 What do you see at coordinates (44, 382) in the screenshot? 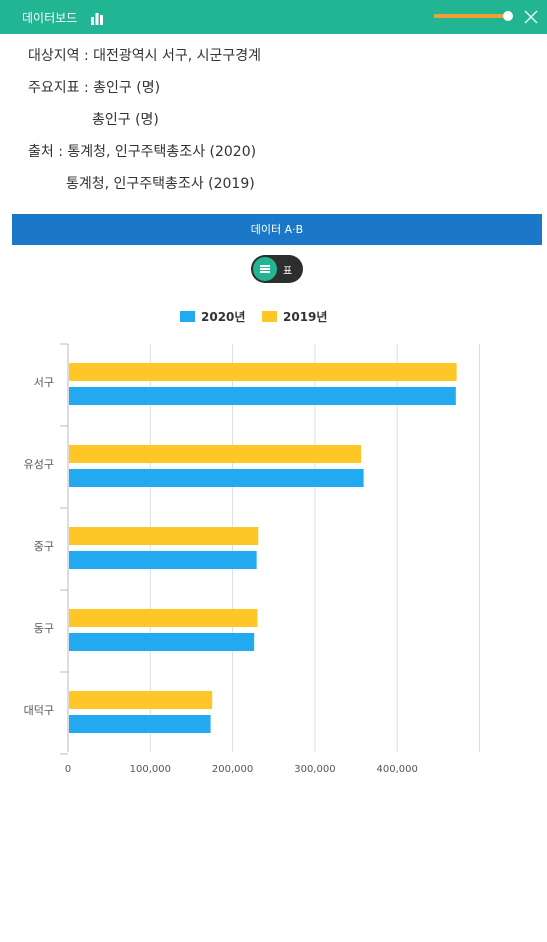
I see `category-label: 서구` at bounding box center [44, 382].